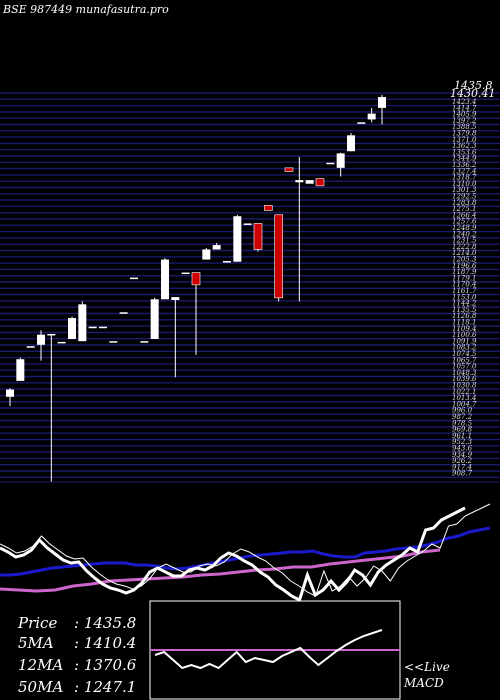  Describe the element at coordinates (105, 665) in the screenshot. I see `stat-value: : 1370.6` at that location.